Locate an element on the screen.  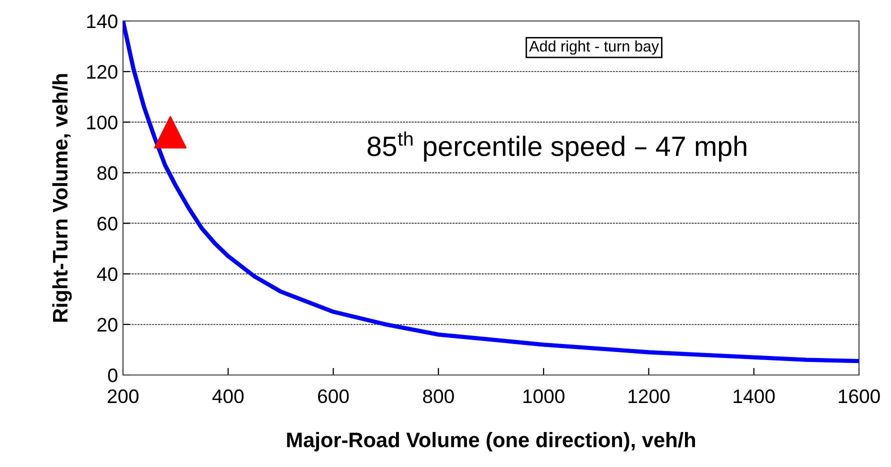
x-tick-label: 800 is located at coordinates (438, 396).